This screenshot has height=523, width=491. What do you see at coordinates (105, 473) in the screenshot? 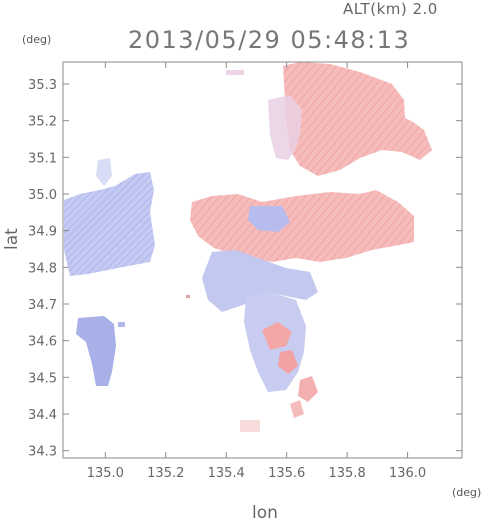
I see `x-tick-label: 135.0` at bounding box center [105, 473].